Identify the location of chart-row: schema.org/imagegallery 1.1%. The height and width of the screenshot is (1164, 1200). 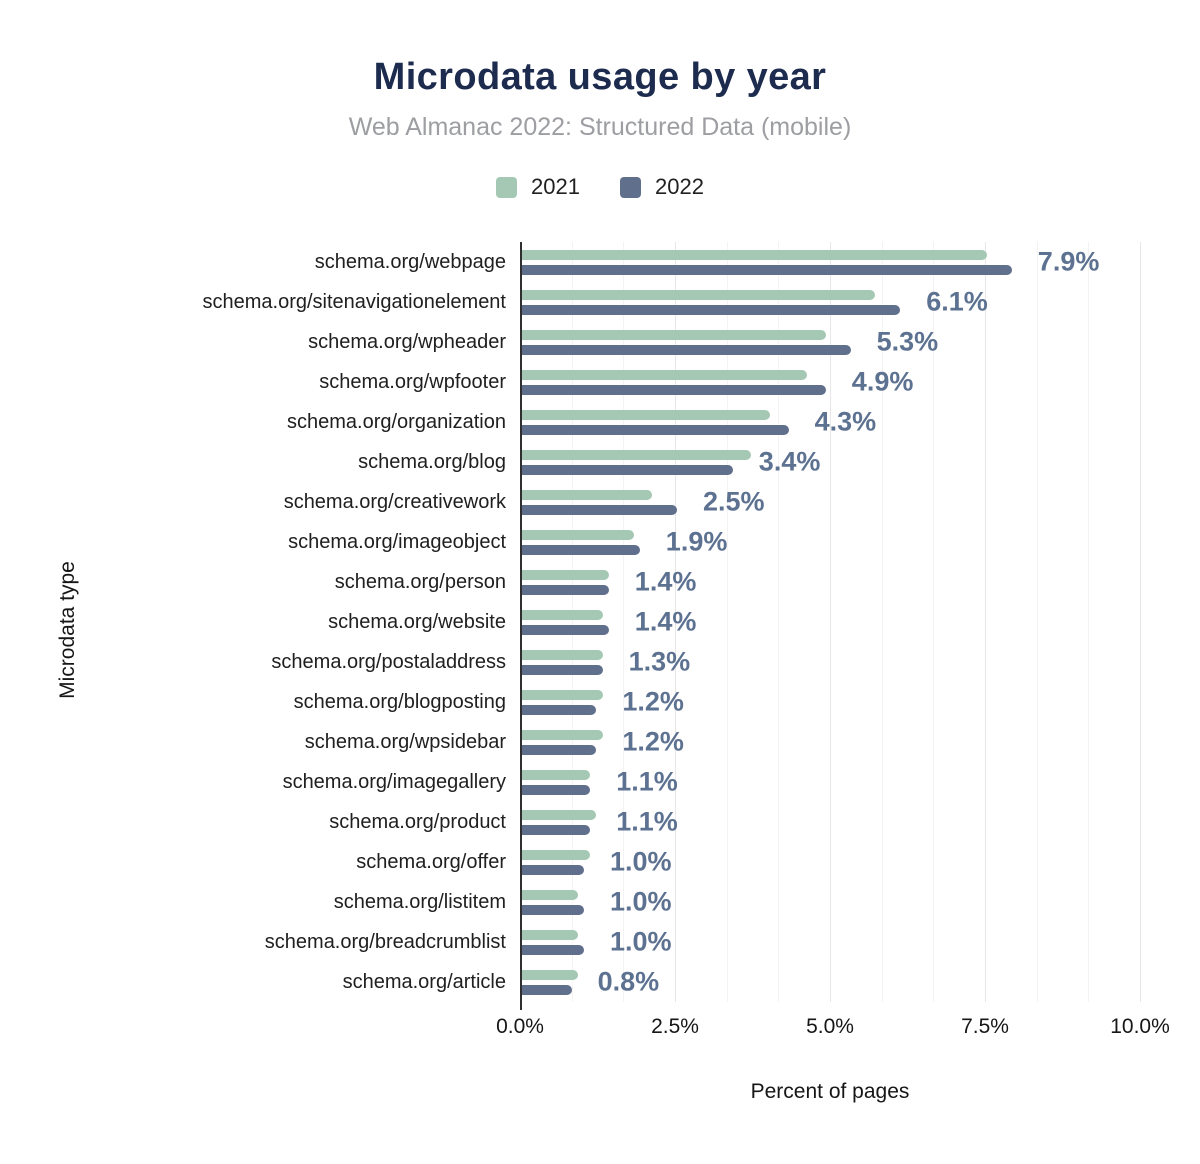
(600, 782).